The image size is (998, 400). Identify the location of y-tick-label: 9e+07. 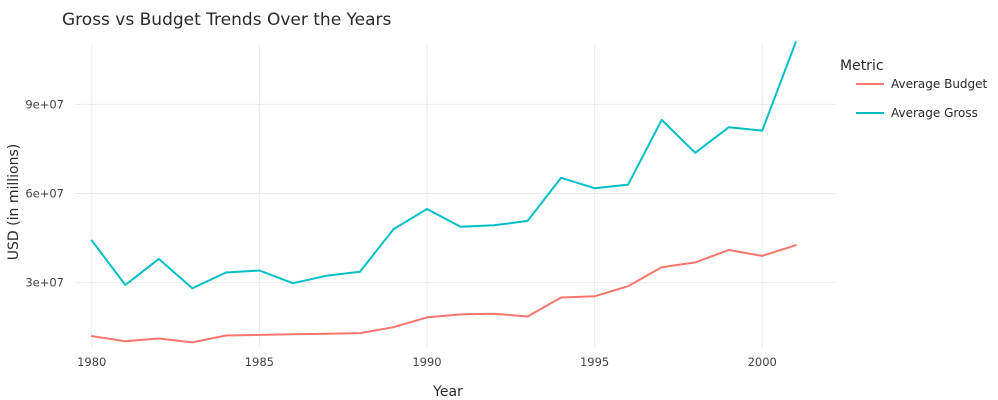
(44, 104).